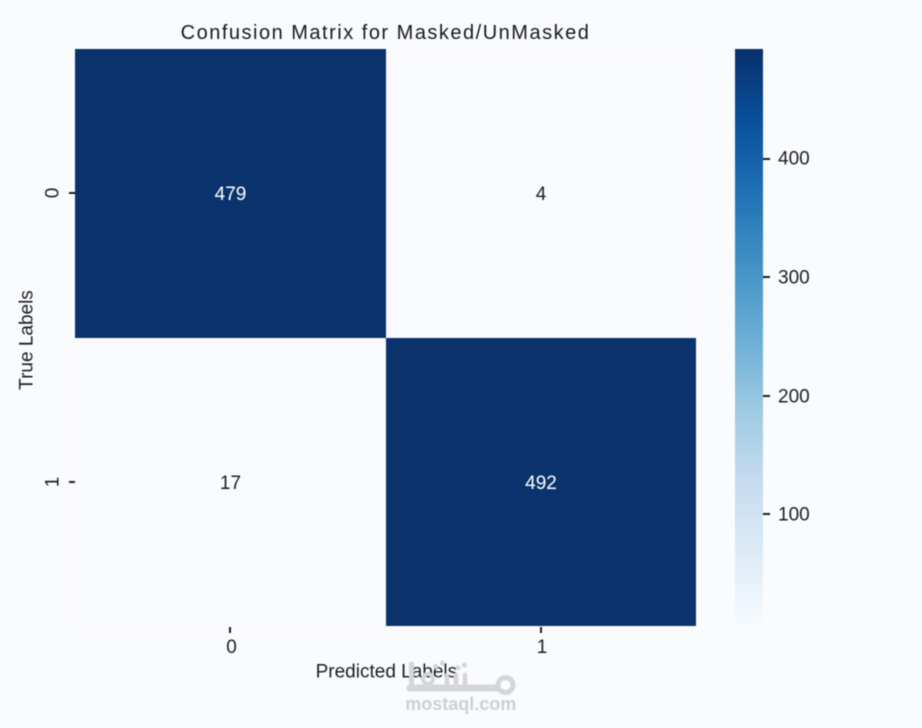  I want to click on svg-text: mostaql.com, so click(460, 704).